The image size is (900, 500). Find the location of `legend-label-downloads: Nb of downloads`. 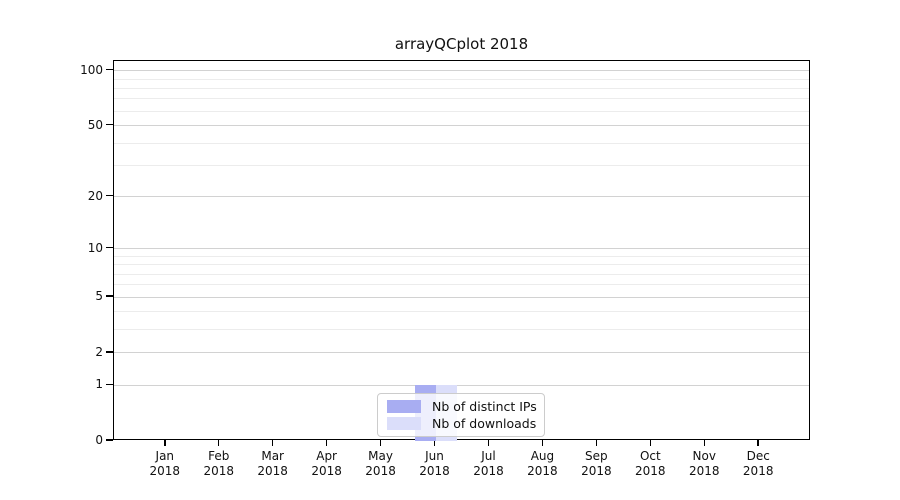

legend-label-downloads: Nb of downloads is located at coordinates (484, 424).